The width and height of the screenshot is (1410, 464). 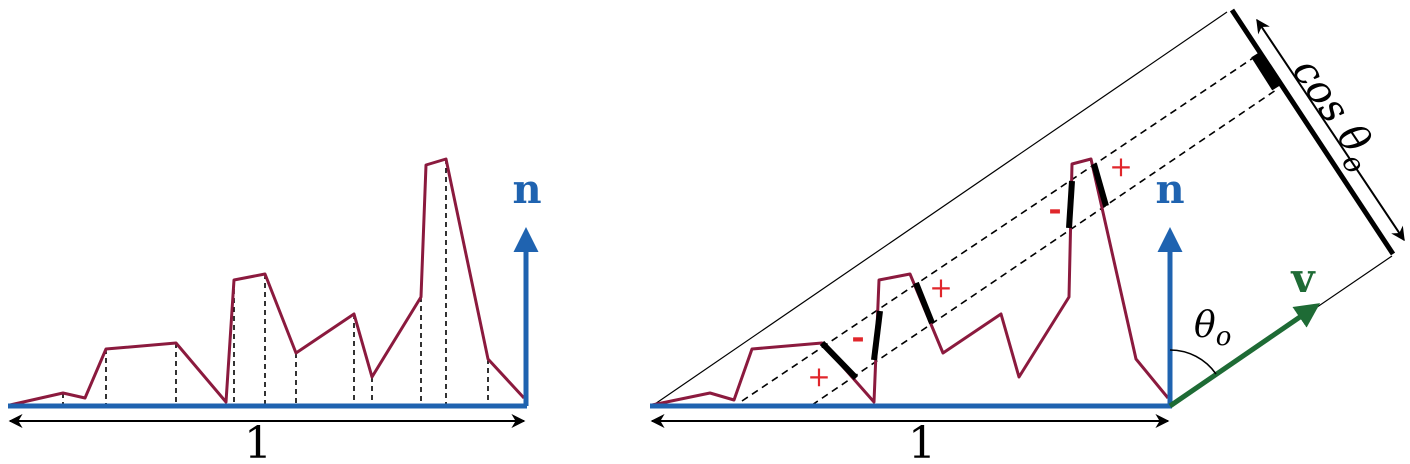 What do you see at coordinates (922, 441) in the screenshot?
I see `right-width-label: 1` at bounding box center [922, 441].